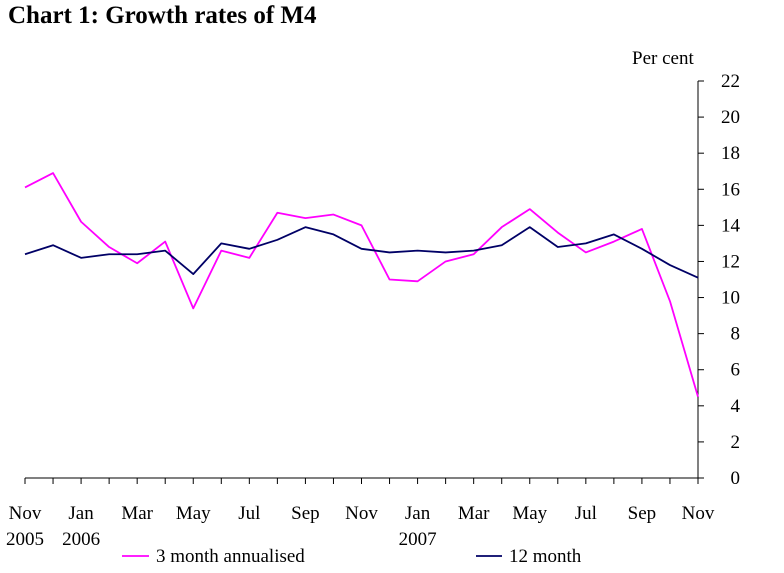  Describe the element at coordinates (730, 117) in the screenshot. I see `y-tick-label: 20` at that location.